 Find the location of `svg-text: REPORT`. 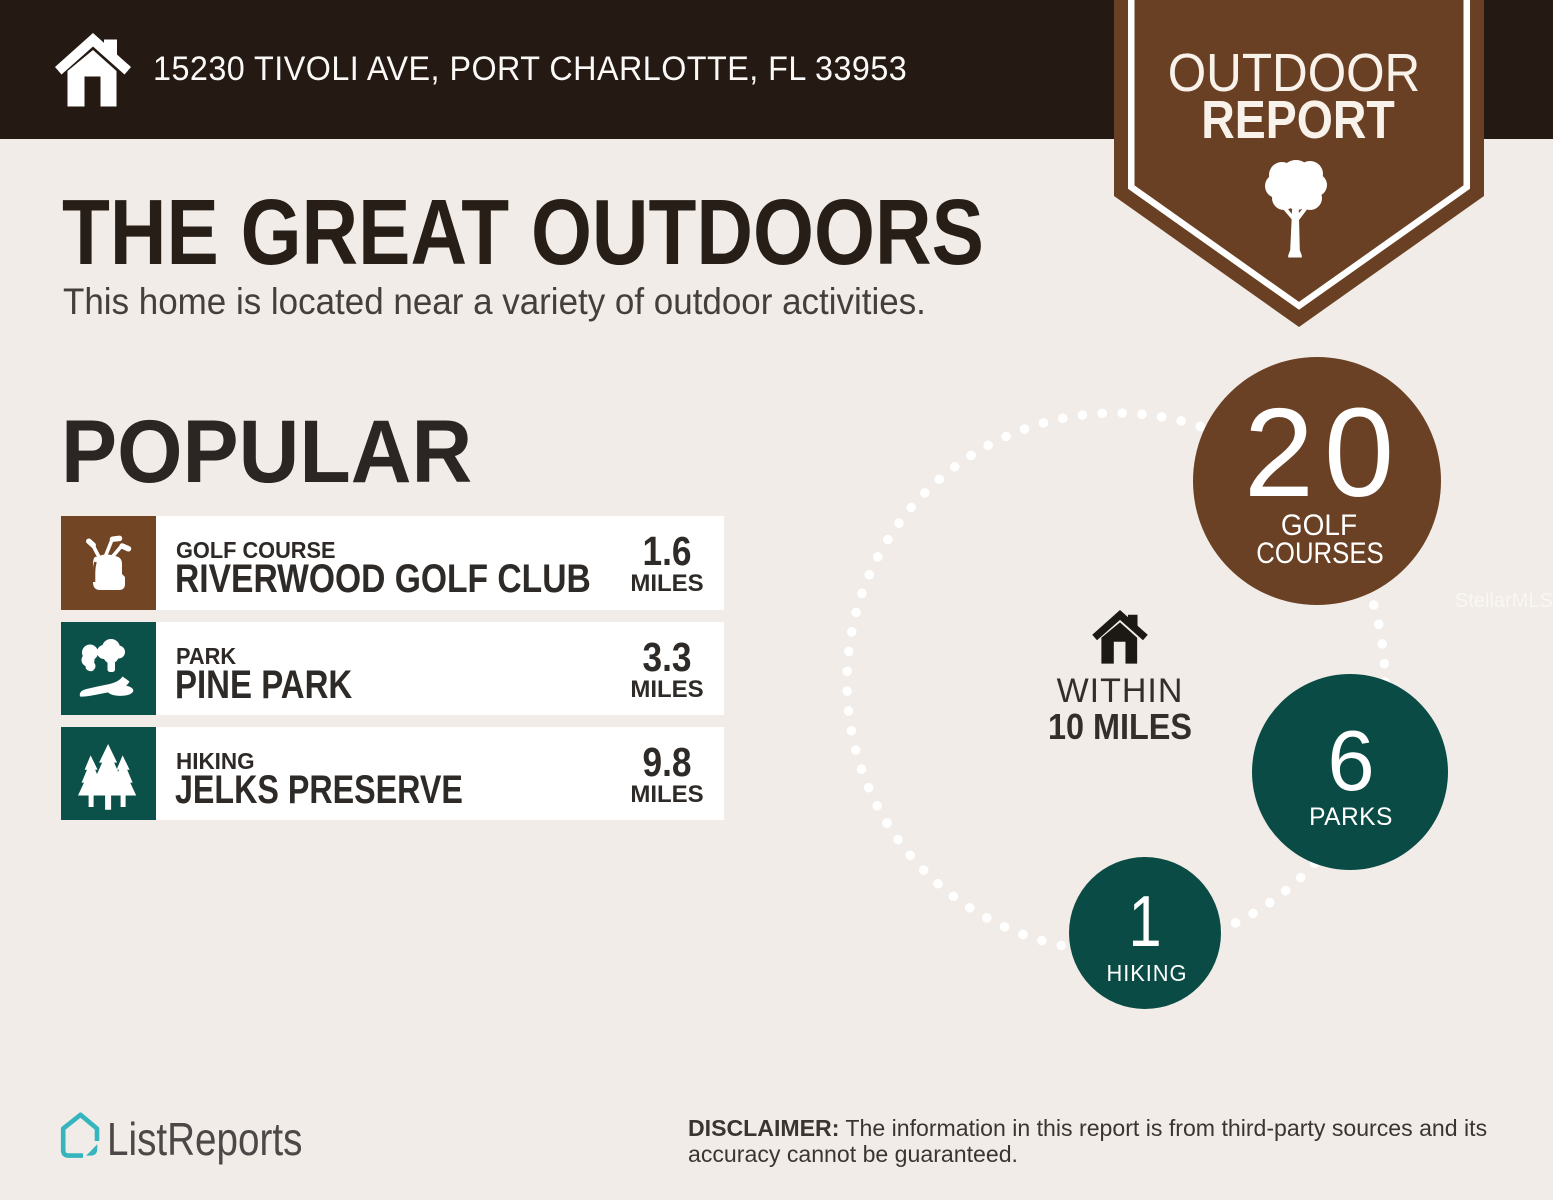

svg-text: REPORT is located at coordinates (1298, 120).